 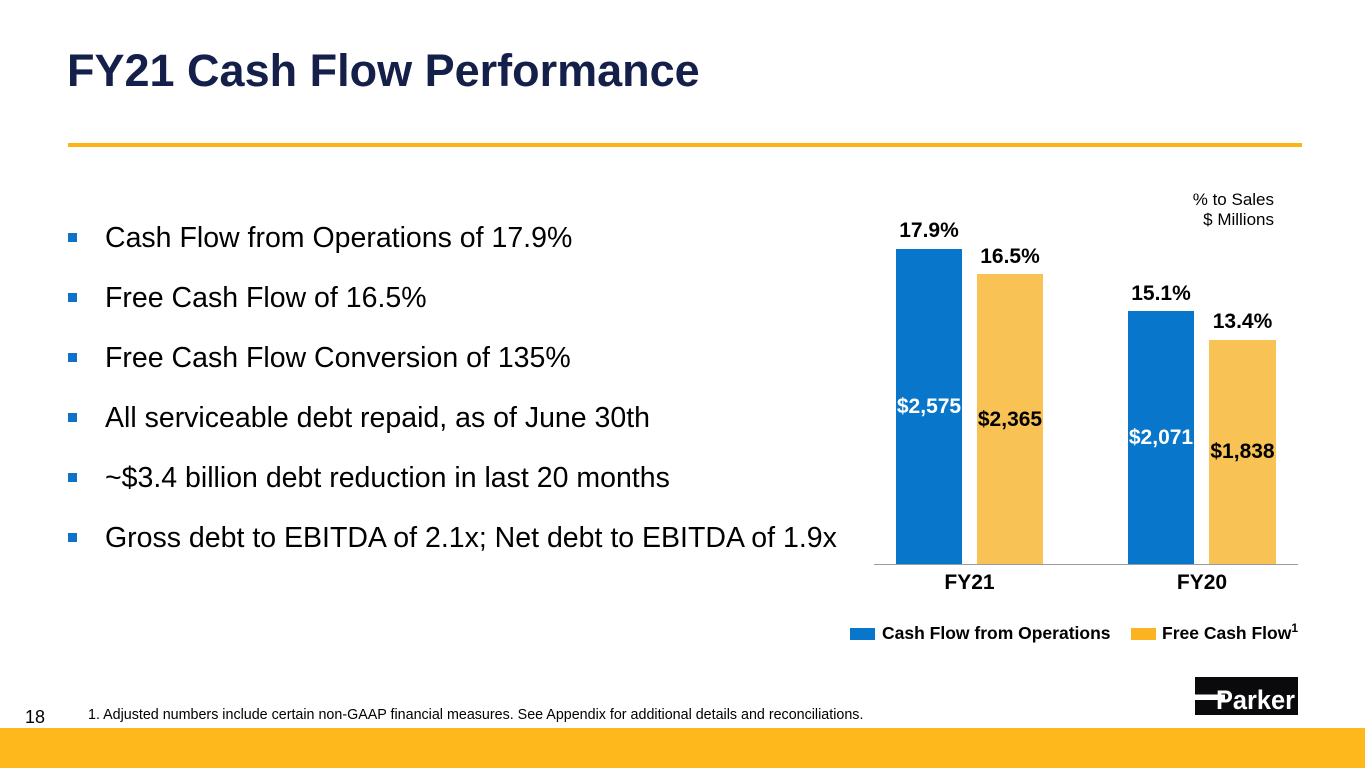 What do you see at coordinates (1255, 700) in the screenshot?
I see `svg-text: Parker` at bounding box center [1255, 700].